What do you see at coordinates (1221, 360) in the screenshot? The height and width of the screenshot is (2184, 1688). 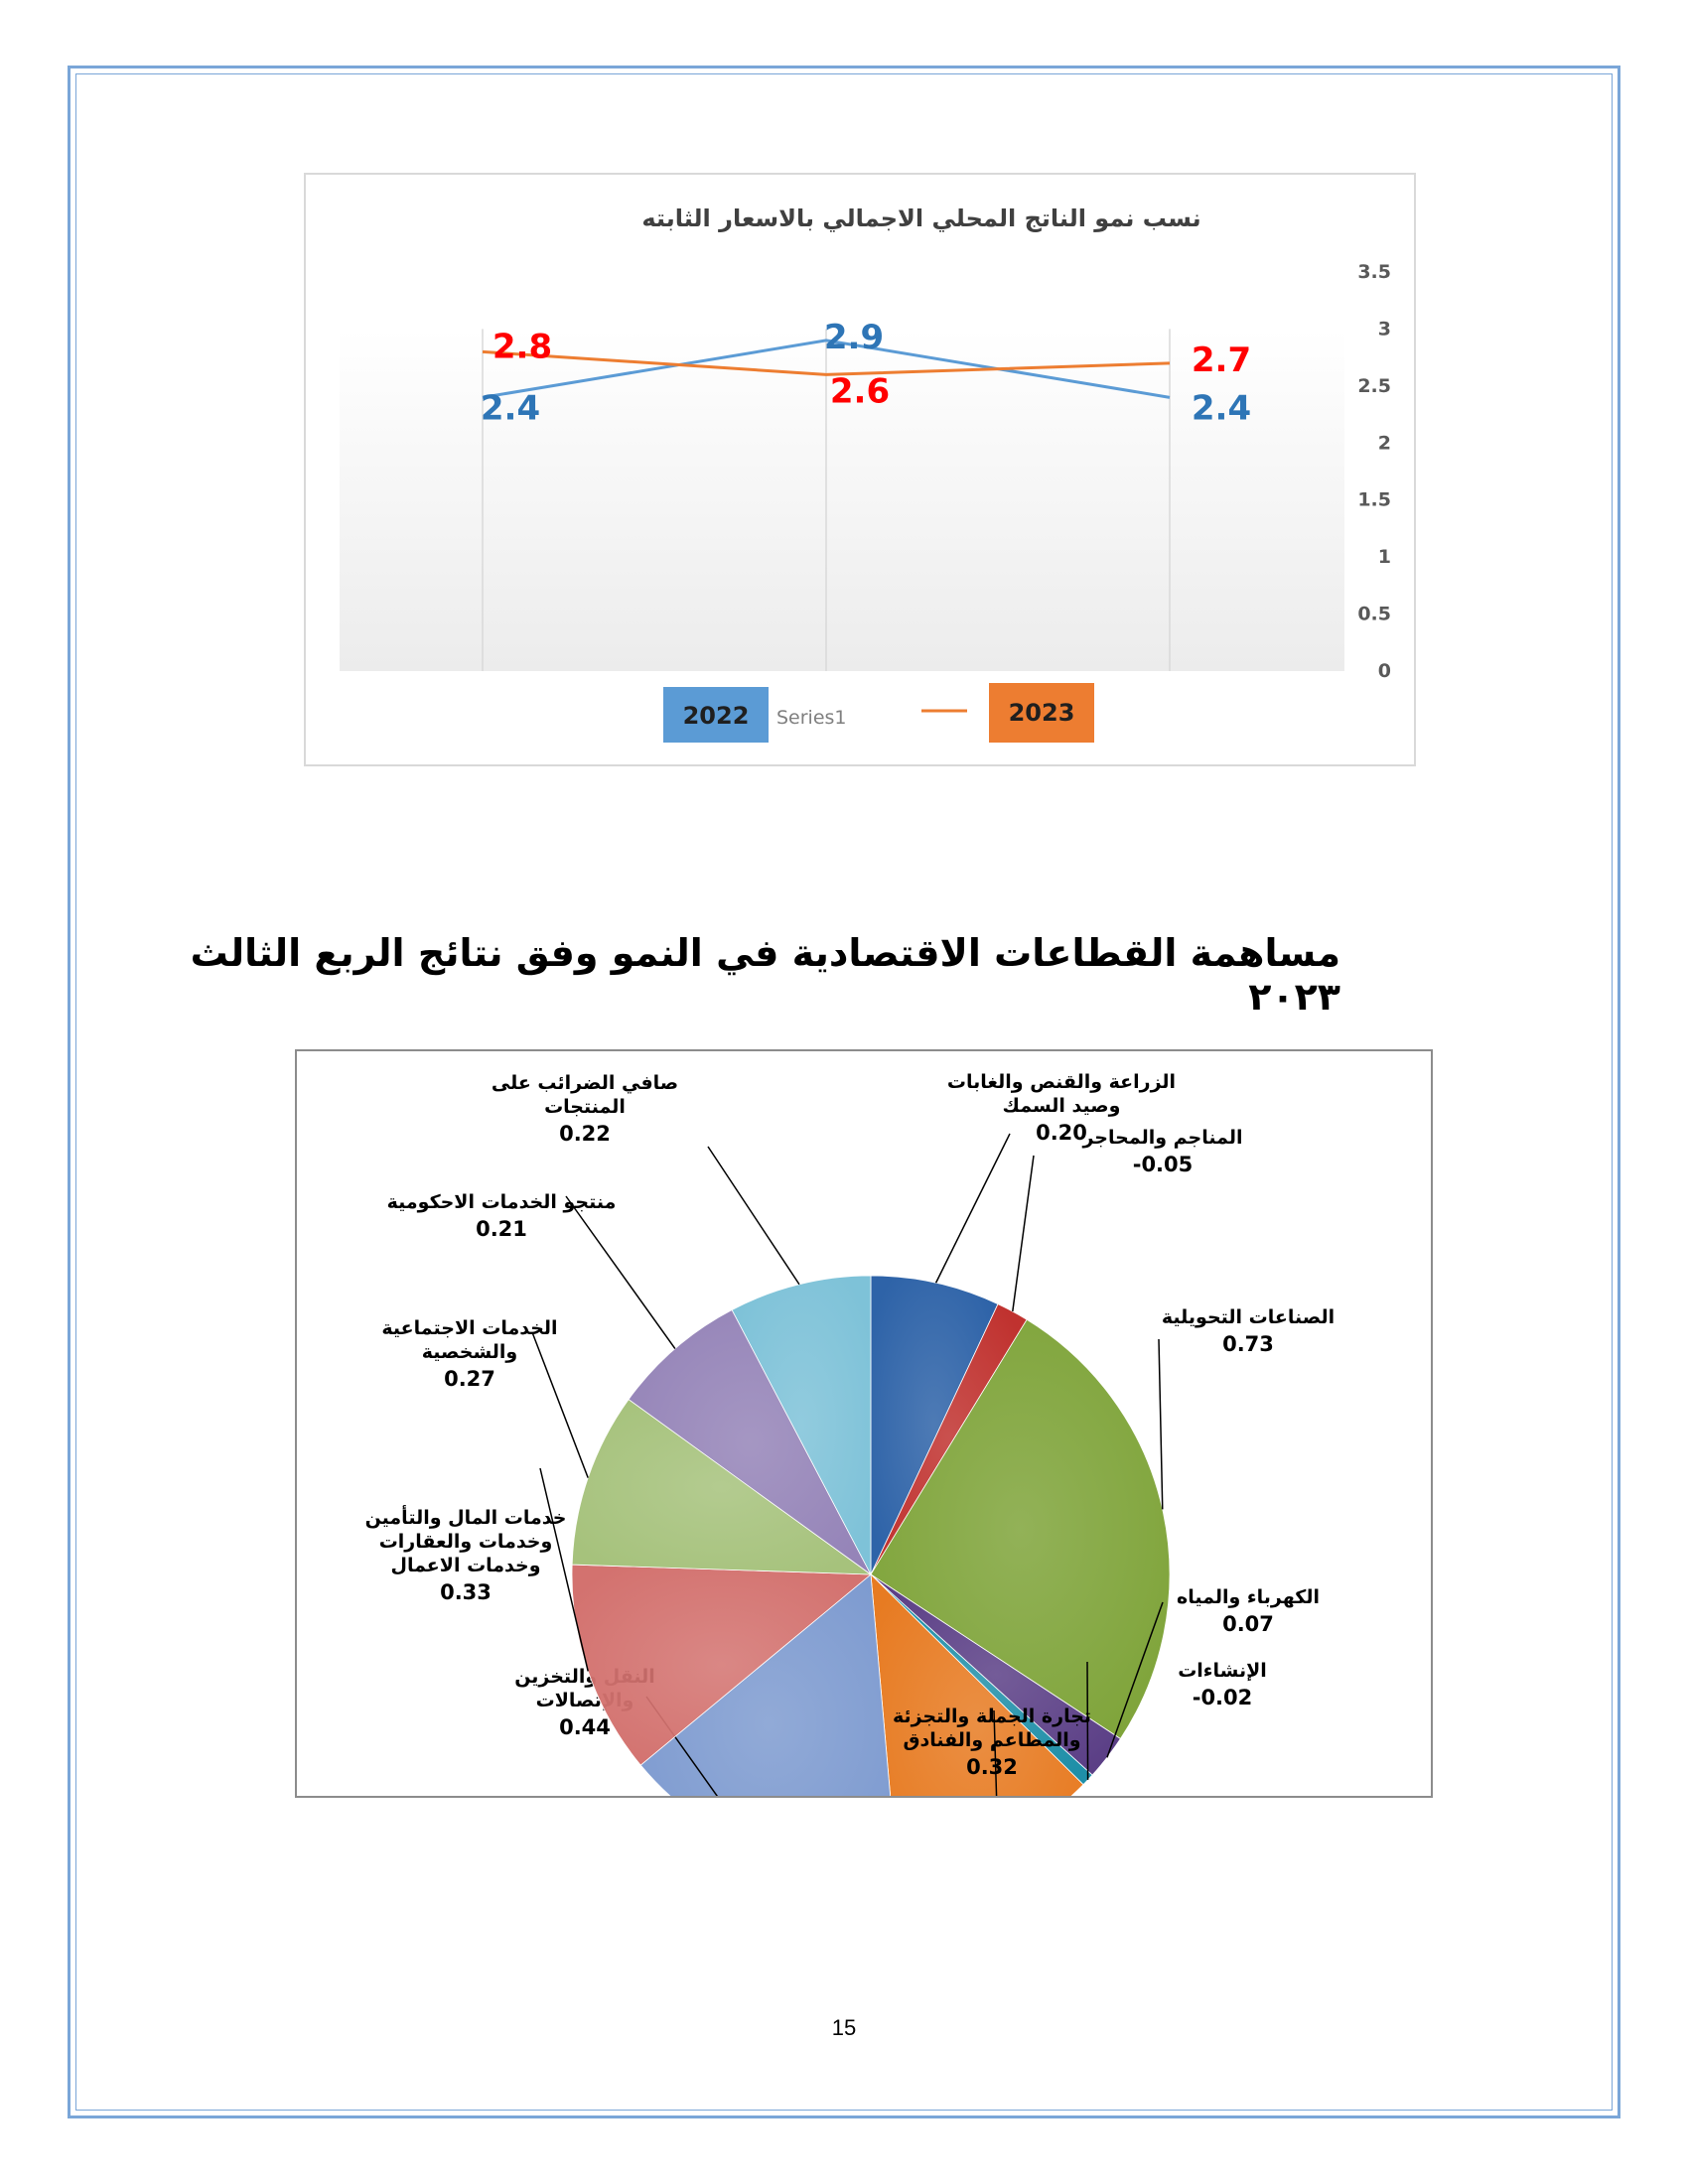 I see `data-label: 2.7` at bounding box center [1221, 360].